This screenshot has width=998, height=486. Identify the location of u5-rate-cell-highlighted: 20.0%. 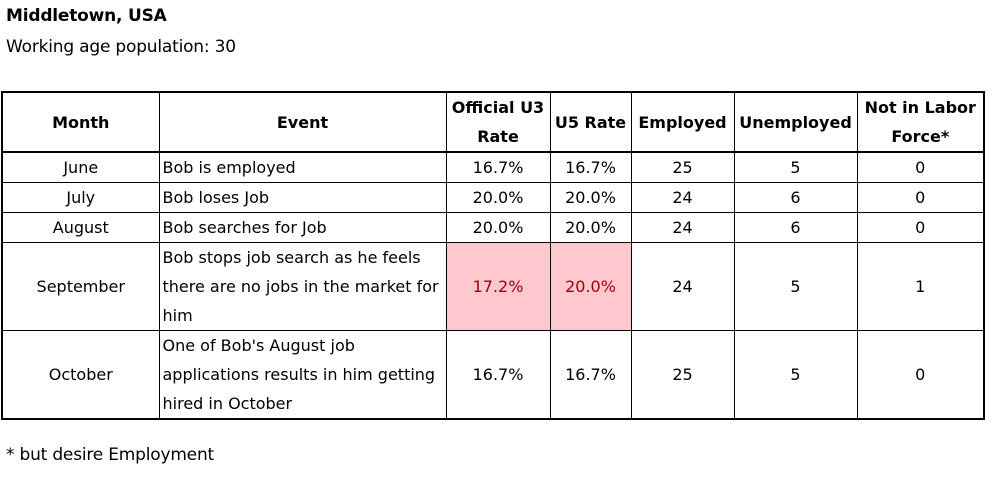
(590, 286).